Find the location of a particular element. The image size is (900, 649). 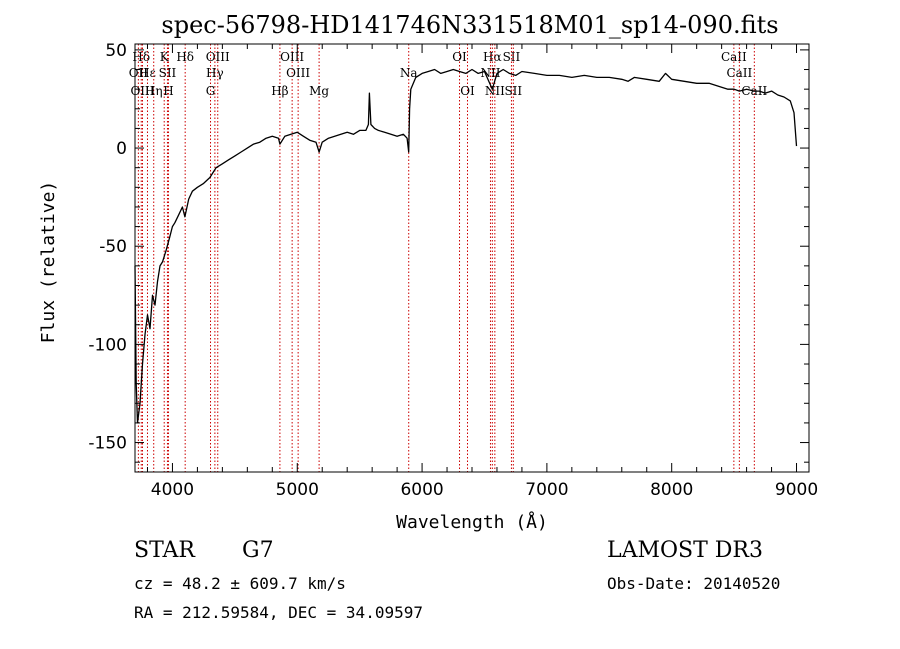

spectral-line-label: H is located at coordinates (168, 91).